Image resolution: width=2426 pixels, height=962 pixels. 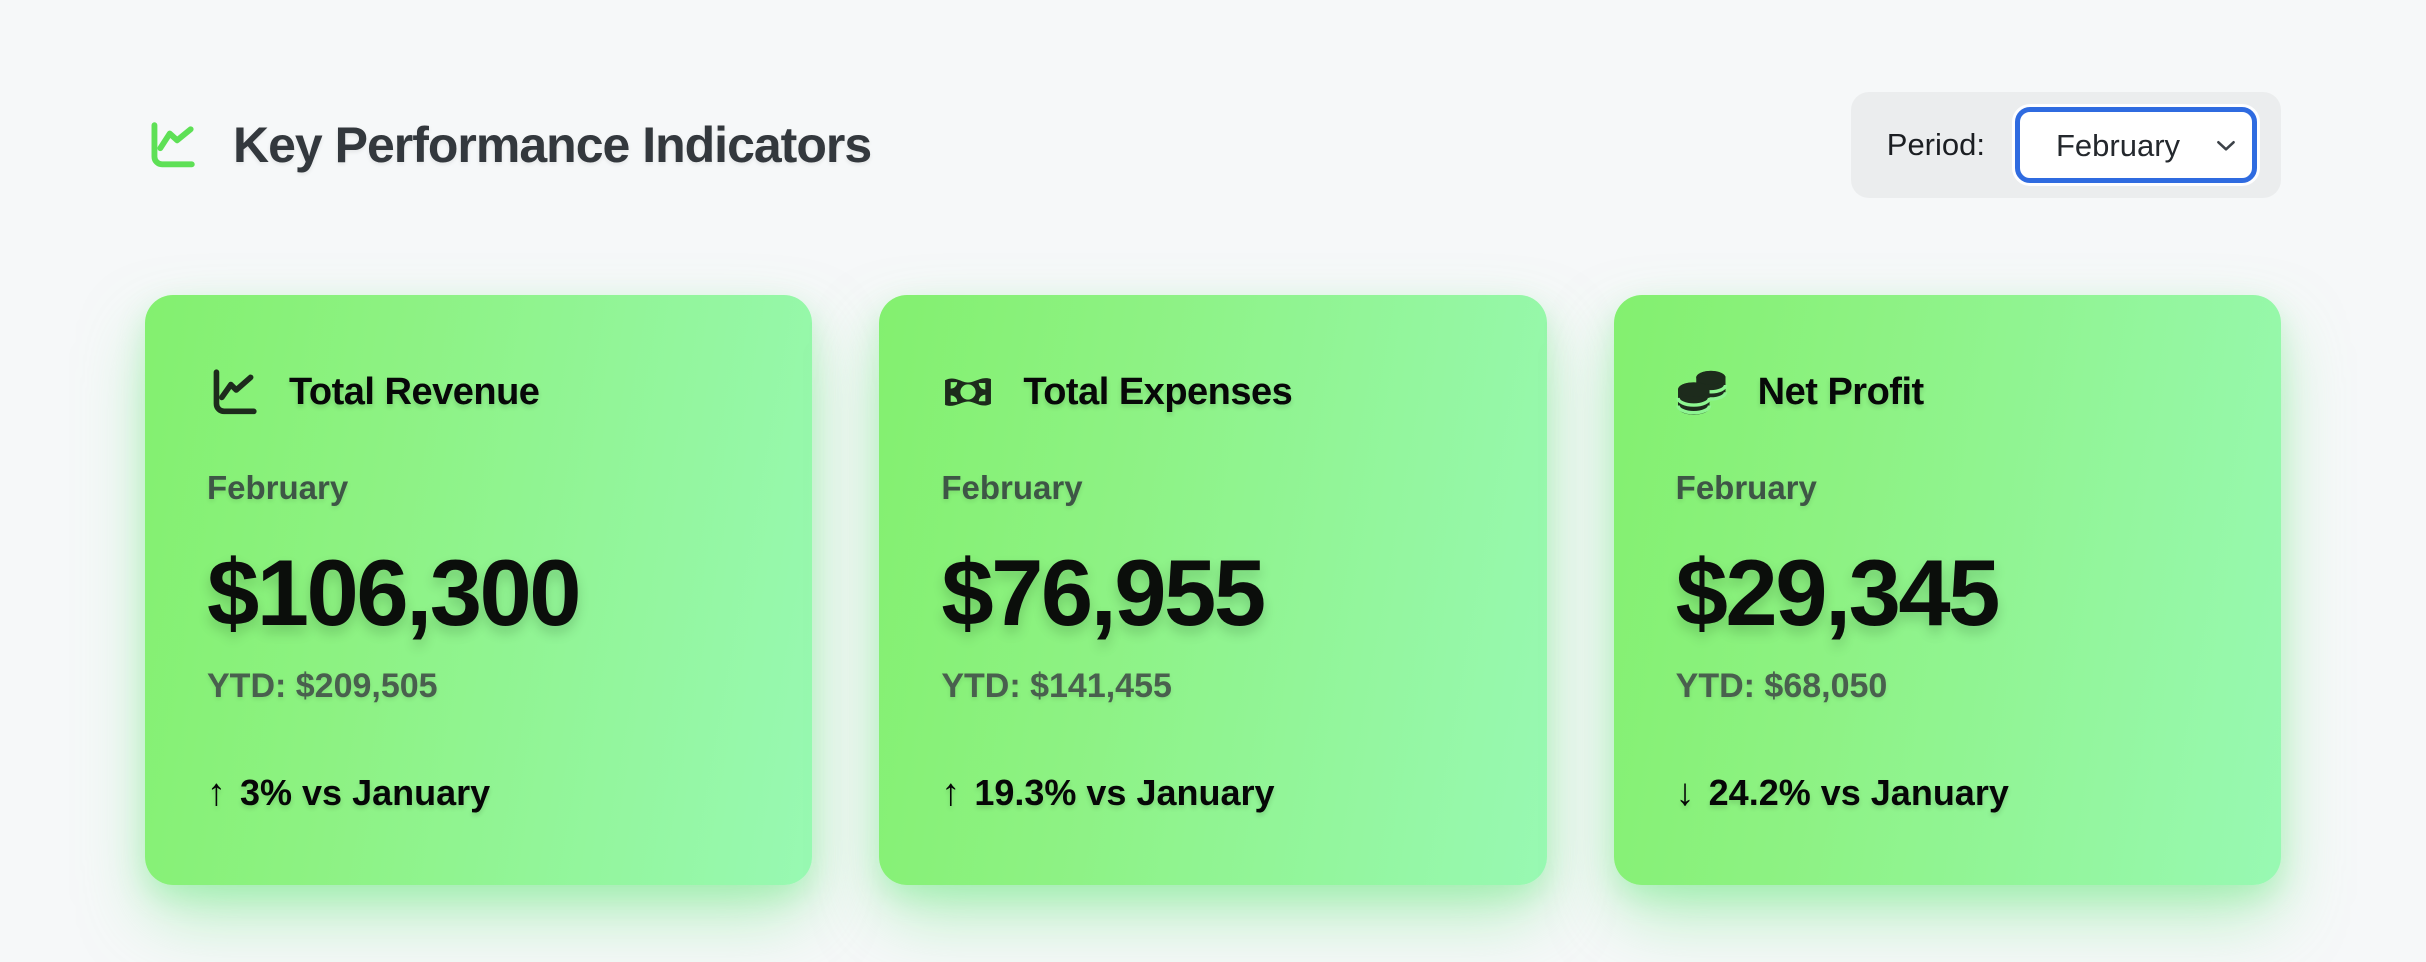 I want to click on card-delta: ↓ 24.2% vs January, so click(x=1948, y=793).